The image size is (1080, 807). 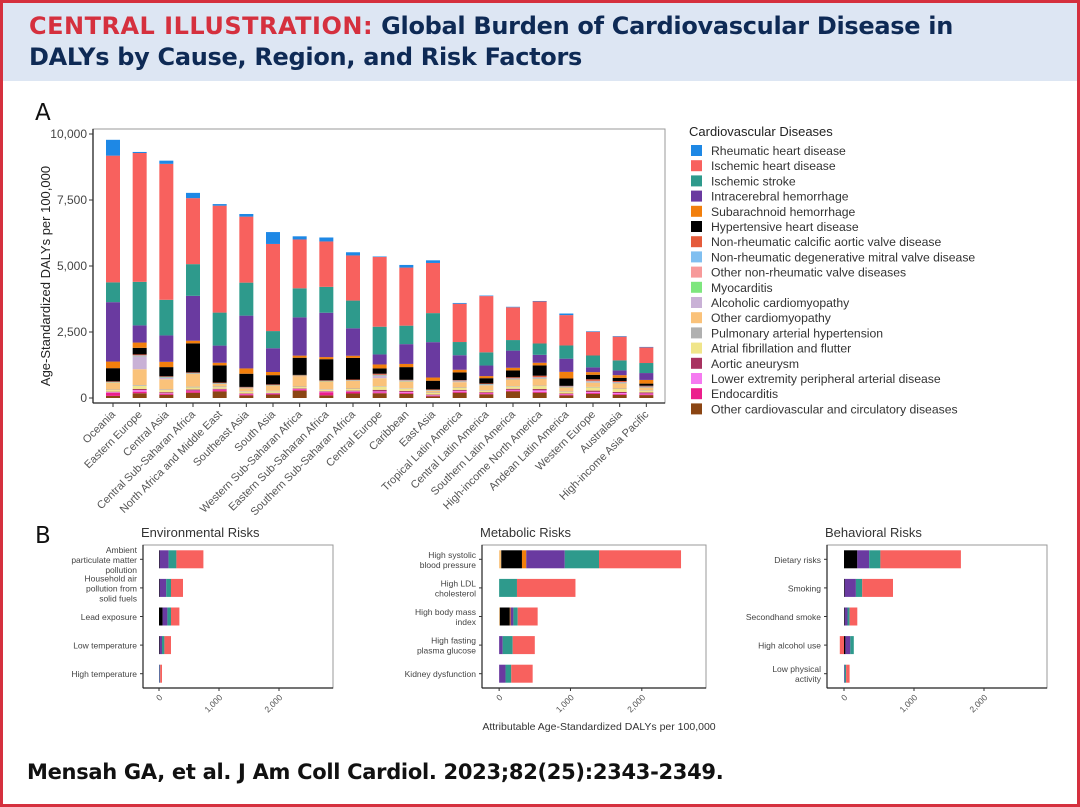 What do you see at coordinates (742, 288) in the screenshot?
I see `legend-label: Myocarditis` at bounding box center [742, 288].